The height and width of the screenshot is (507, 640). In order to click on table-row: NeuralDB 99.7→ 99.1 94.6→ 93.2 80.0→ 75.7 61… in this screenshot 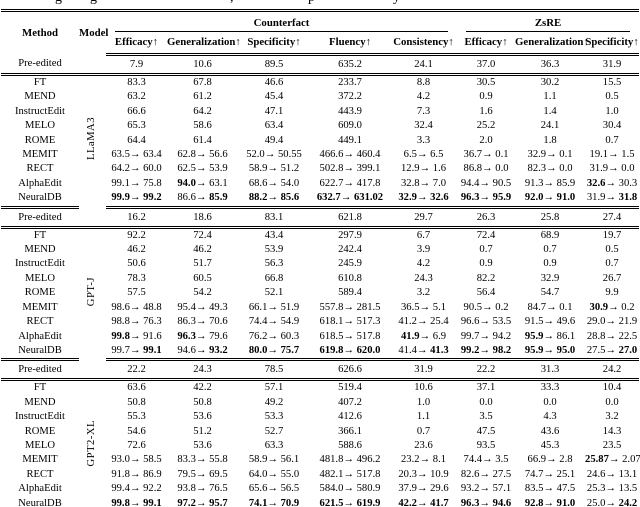, I will do `click(320, 352)`.